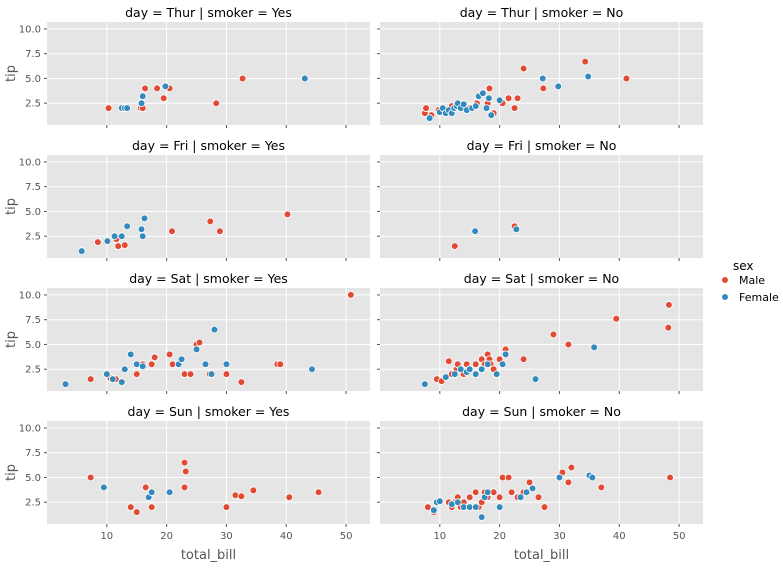 The image size is (783, 568). Describe the element at coordinates (541, 411) in the screenshot. I see `panel-title: day = Sun | smoker = No` at that location.